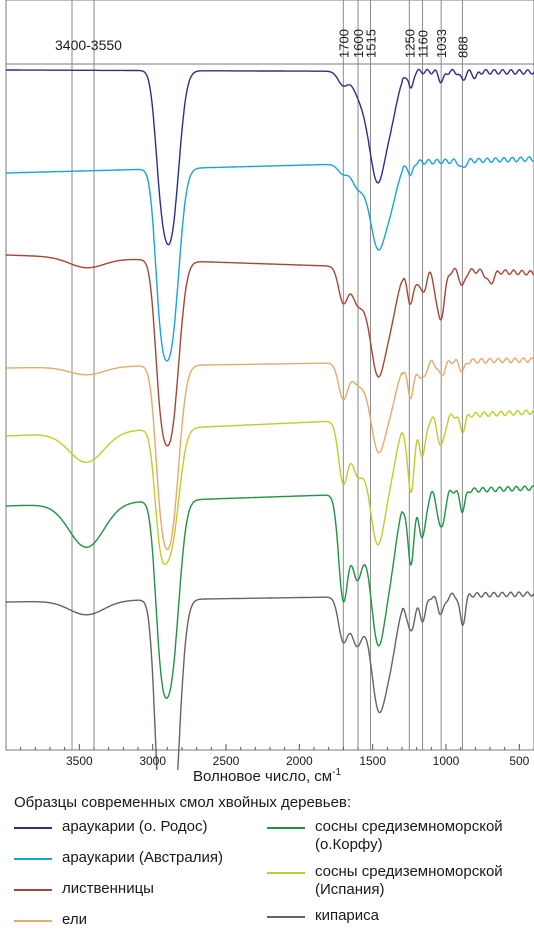  I want to click on x-axis-title: Волновое число, см-1, so click(267, 776).